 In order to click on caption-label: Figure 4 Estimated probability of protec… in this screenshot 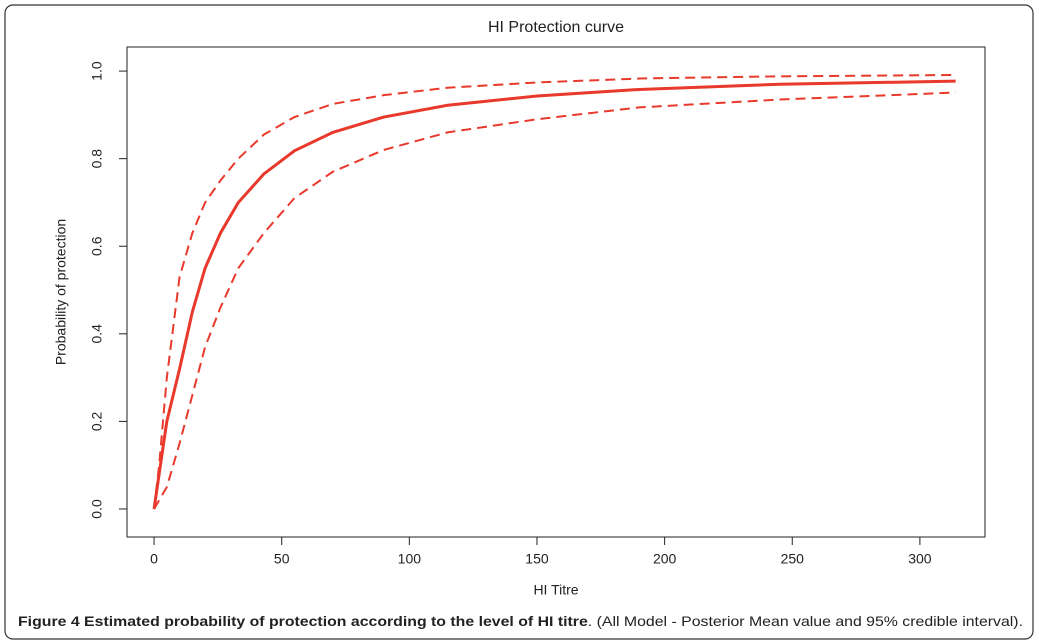, I will do `click(303, 621)`.